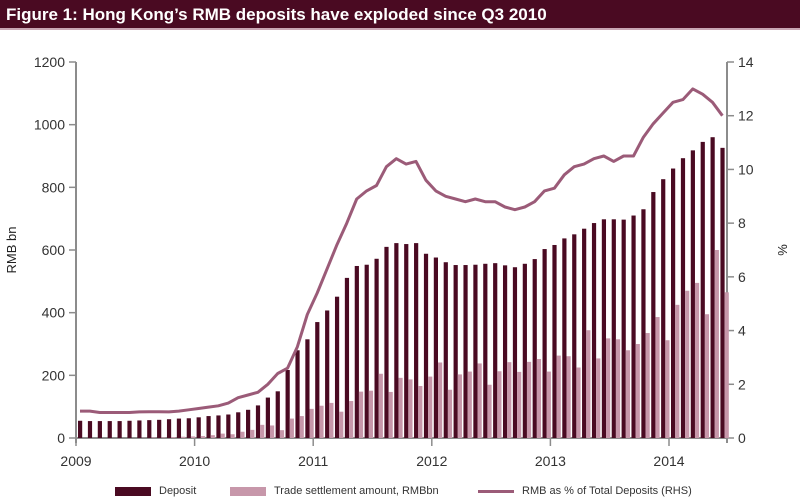 Image resolution: width=800 pixels, height=499 pixels. Describe the element at coordinates (61, 438) in the screenshot. I see `left-tick-label: 0` at that location.